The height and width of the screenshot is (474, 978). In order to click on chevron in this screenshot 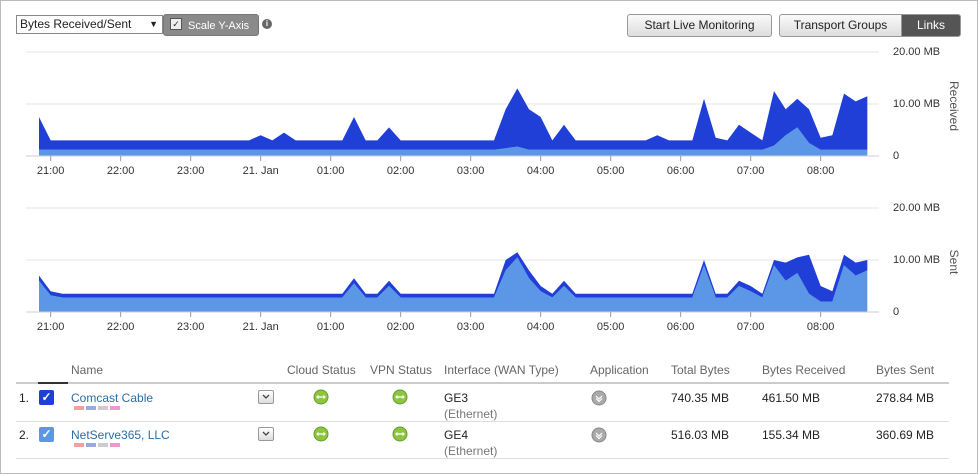, I will do `click(266, 433)`.